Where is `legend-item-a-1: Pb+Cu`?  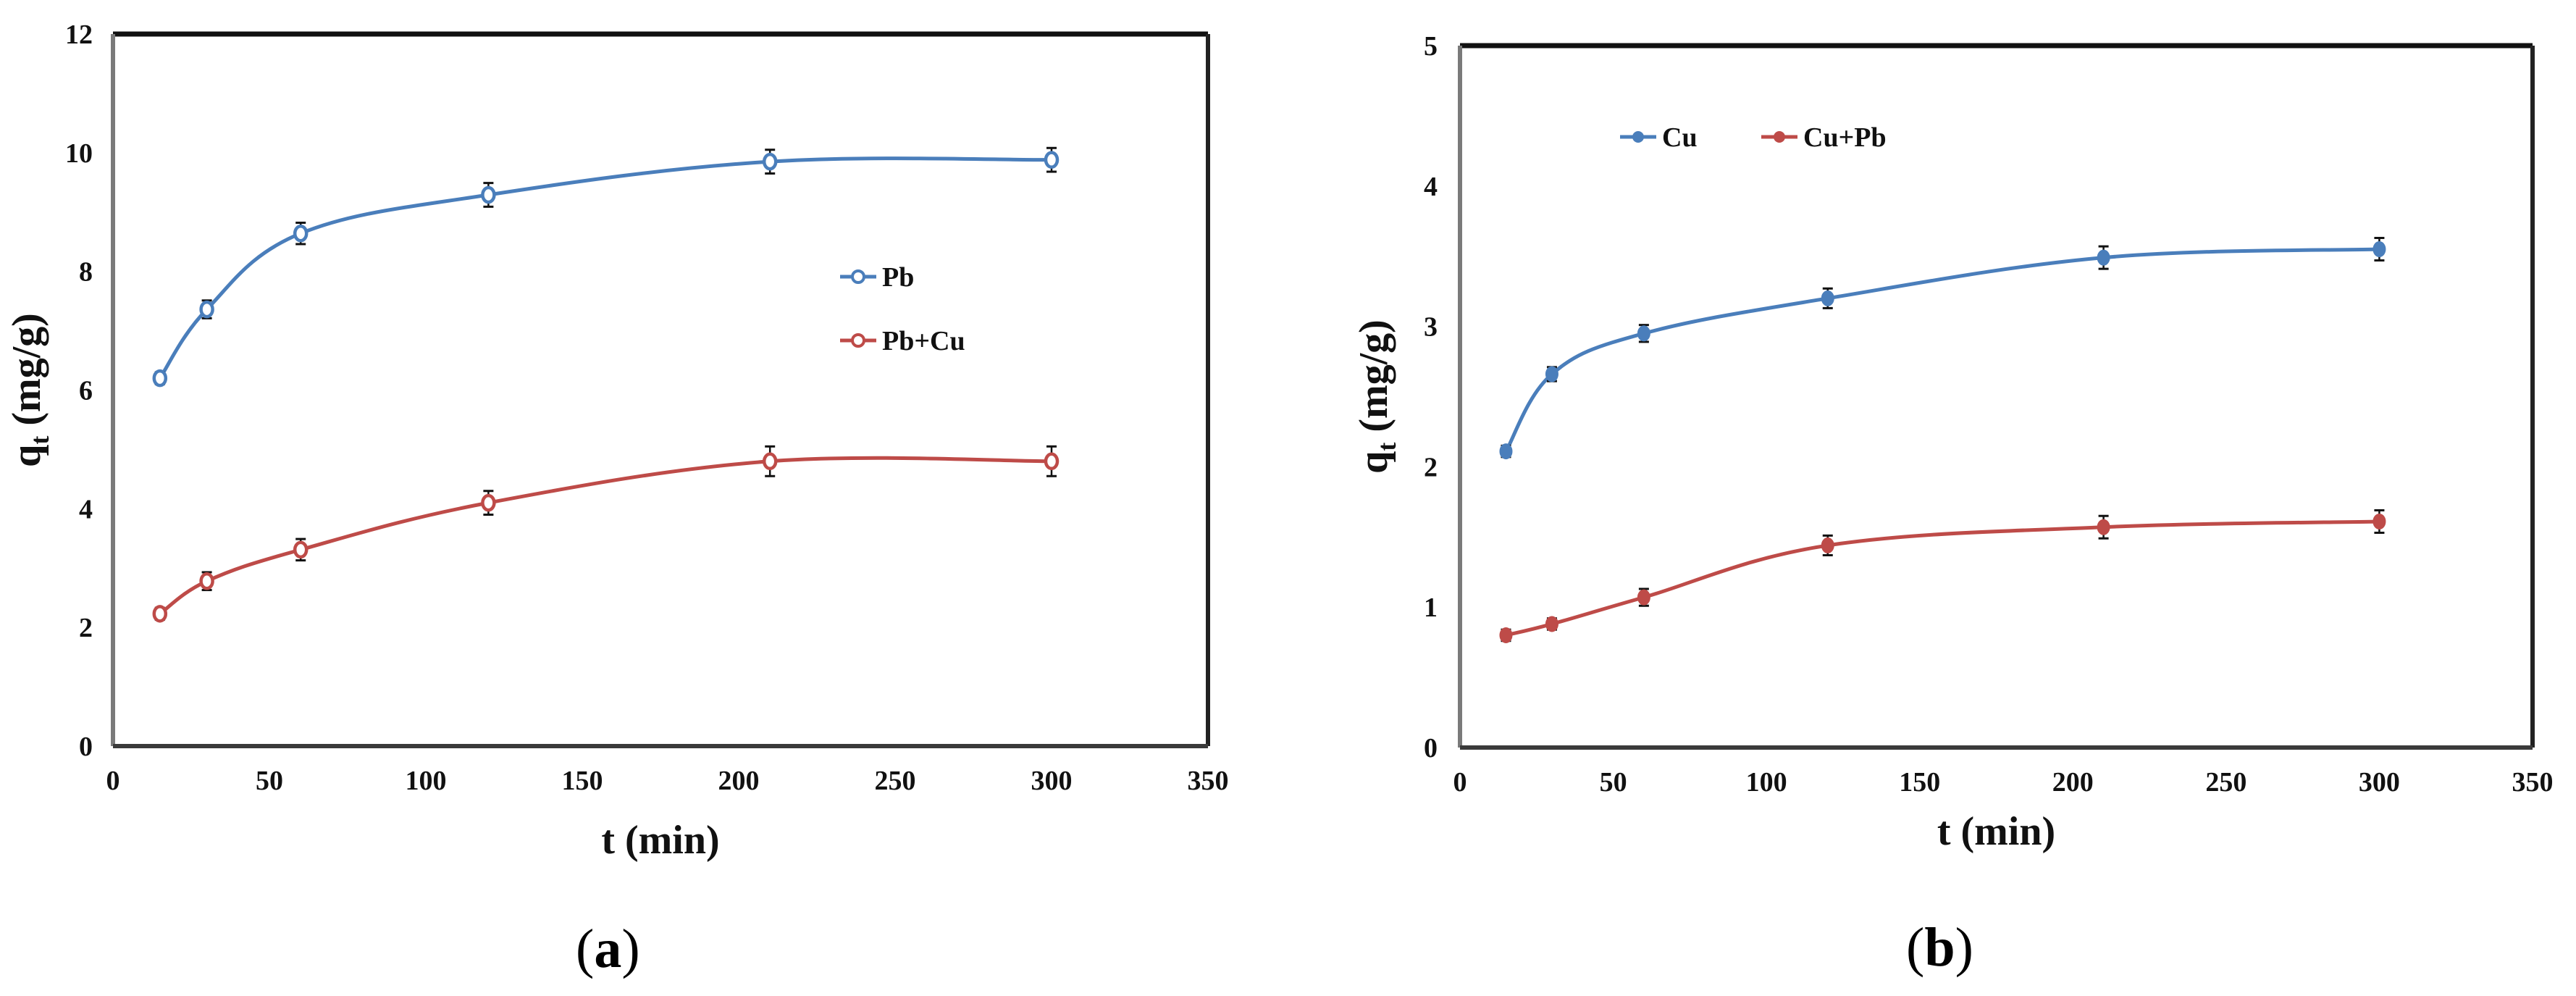
legend-item-a-1: Pb+Cu is located at coordinates (902, 341).